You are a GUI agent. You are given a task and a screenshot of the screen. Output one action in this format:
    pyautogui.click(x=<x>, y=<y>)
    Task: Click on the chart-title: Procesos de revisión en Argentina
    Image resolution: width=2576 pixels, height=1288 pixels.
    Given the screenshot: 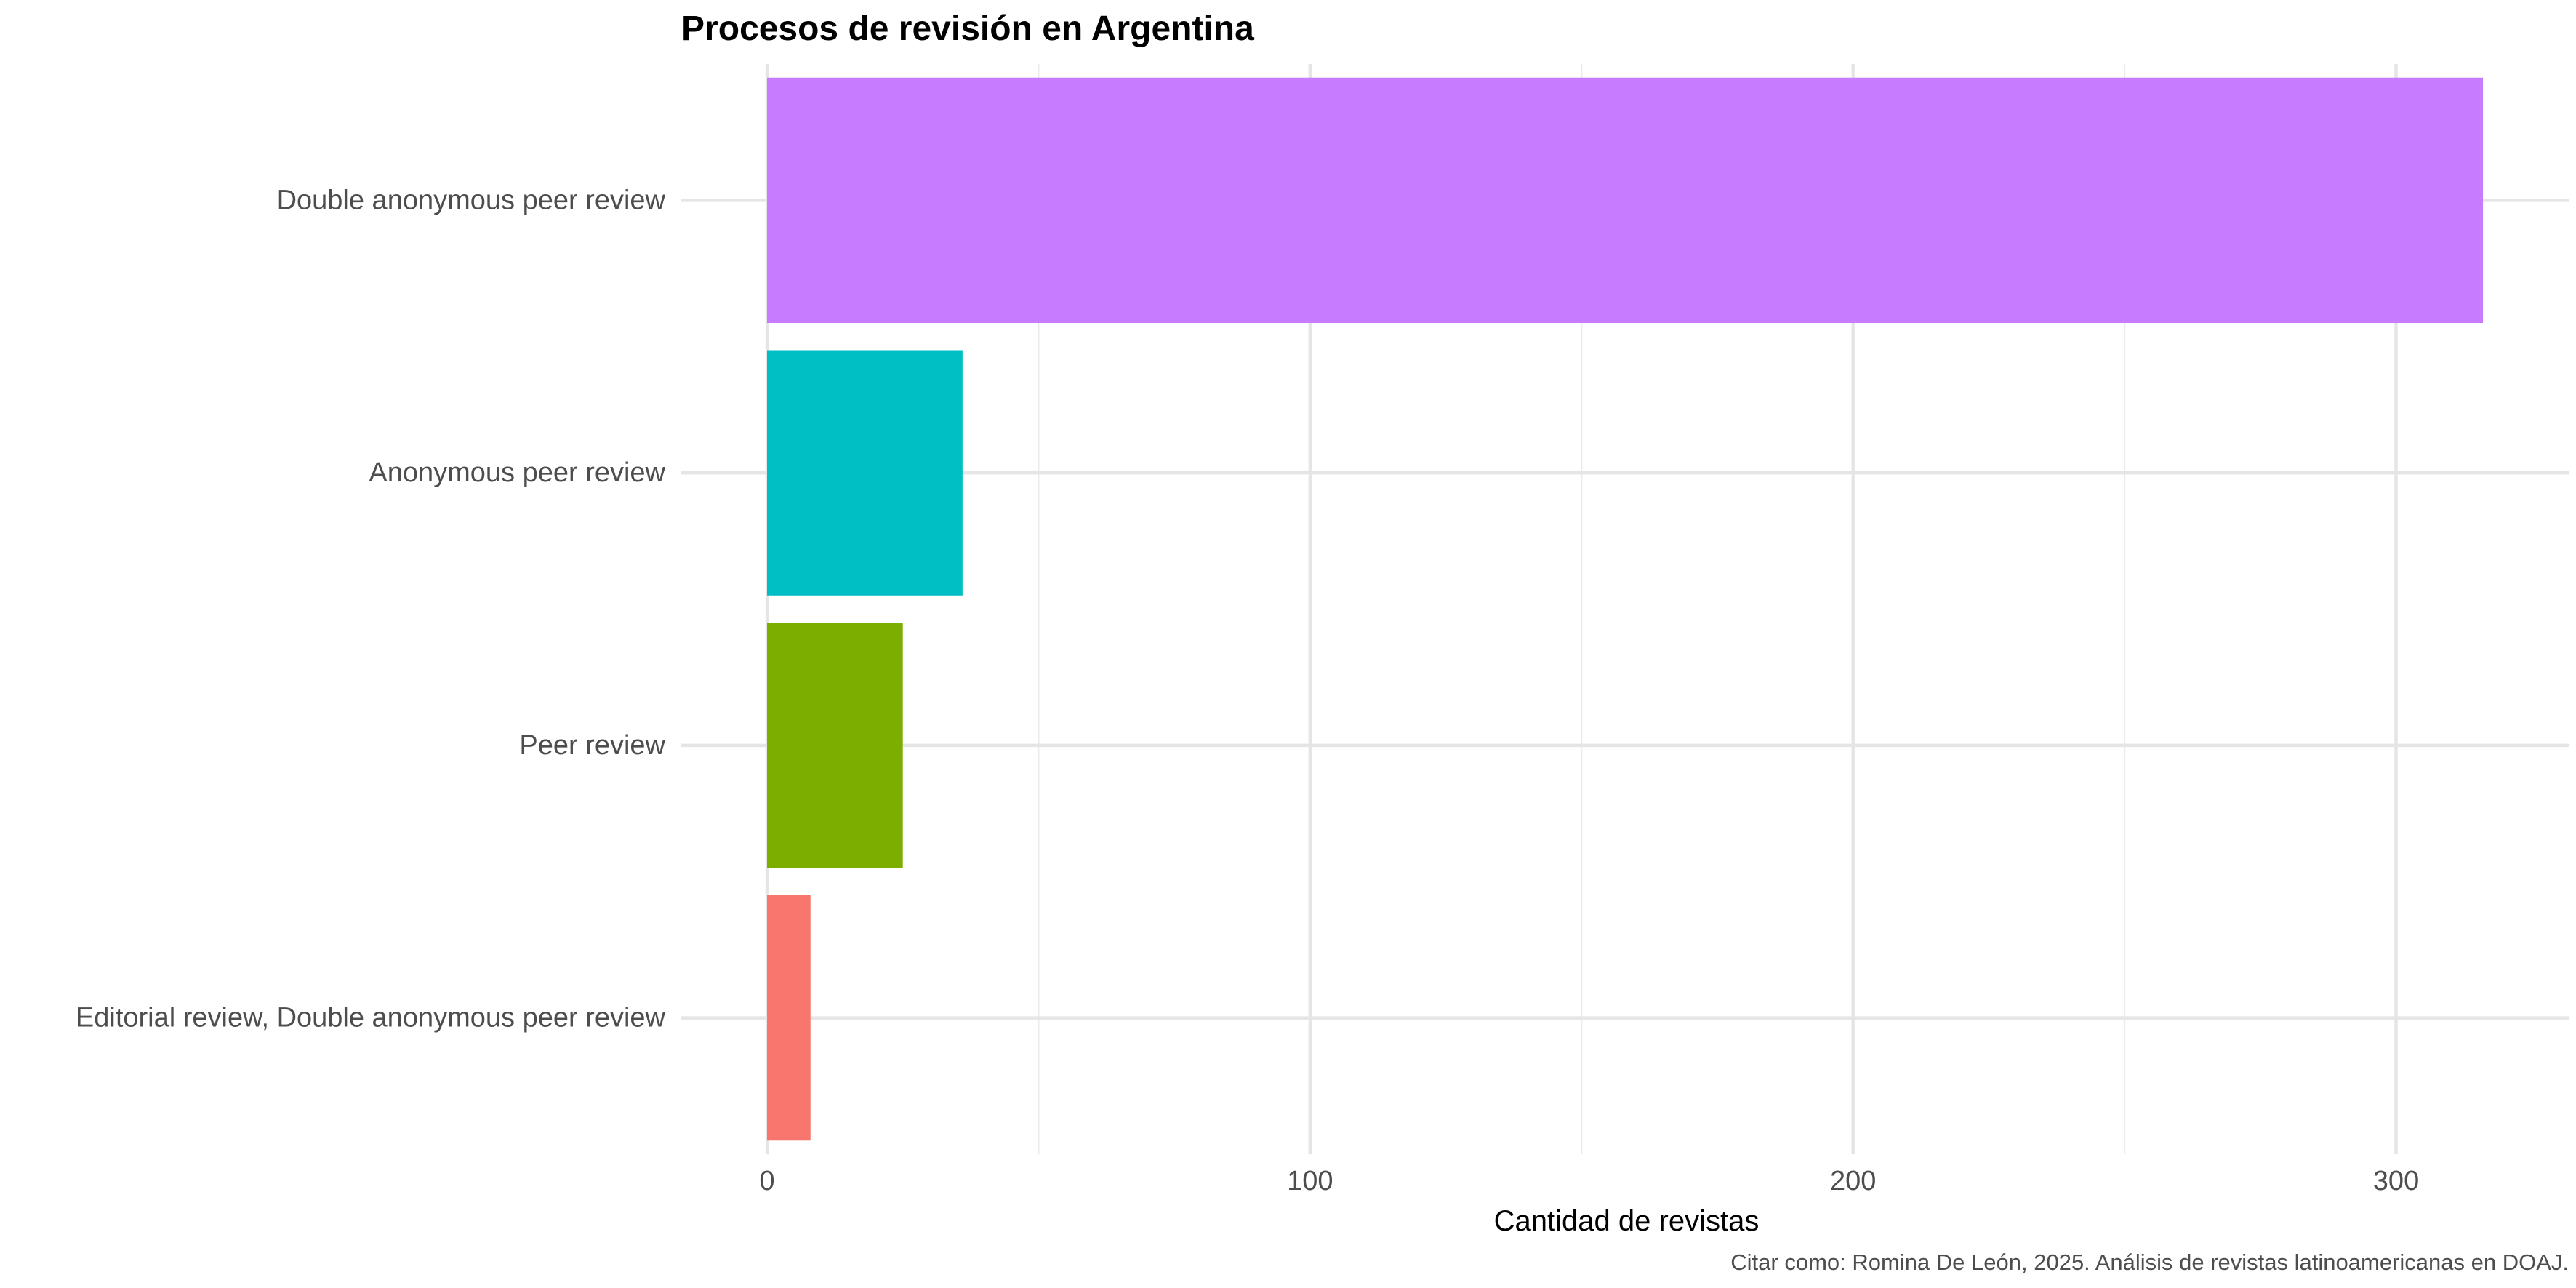 What is the action you would take?
    pyautogui.click(x=968, y=28)
    